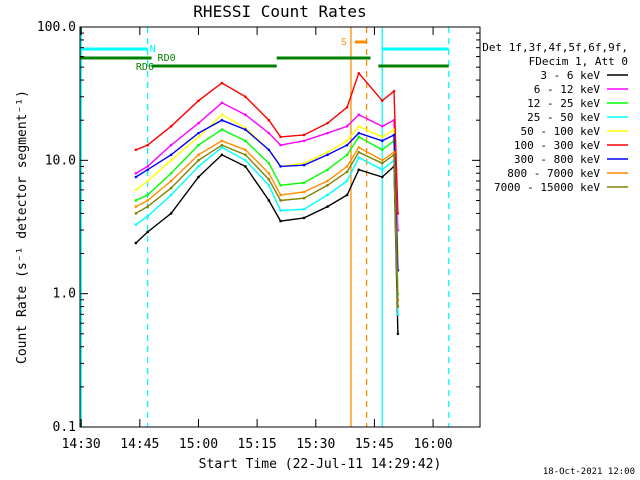 This screenshot has height=480, width=640. What do you see at coordinates (81, 444) in the screenshot?
I see `x-tick-label: 14:30` at bounding box center [81, 444].